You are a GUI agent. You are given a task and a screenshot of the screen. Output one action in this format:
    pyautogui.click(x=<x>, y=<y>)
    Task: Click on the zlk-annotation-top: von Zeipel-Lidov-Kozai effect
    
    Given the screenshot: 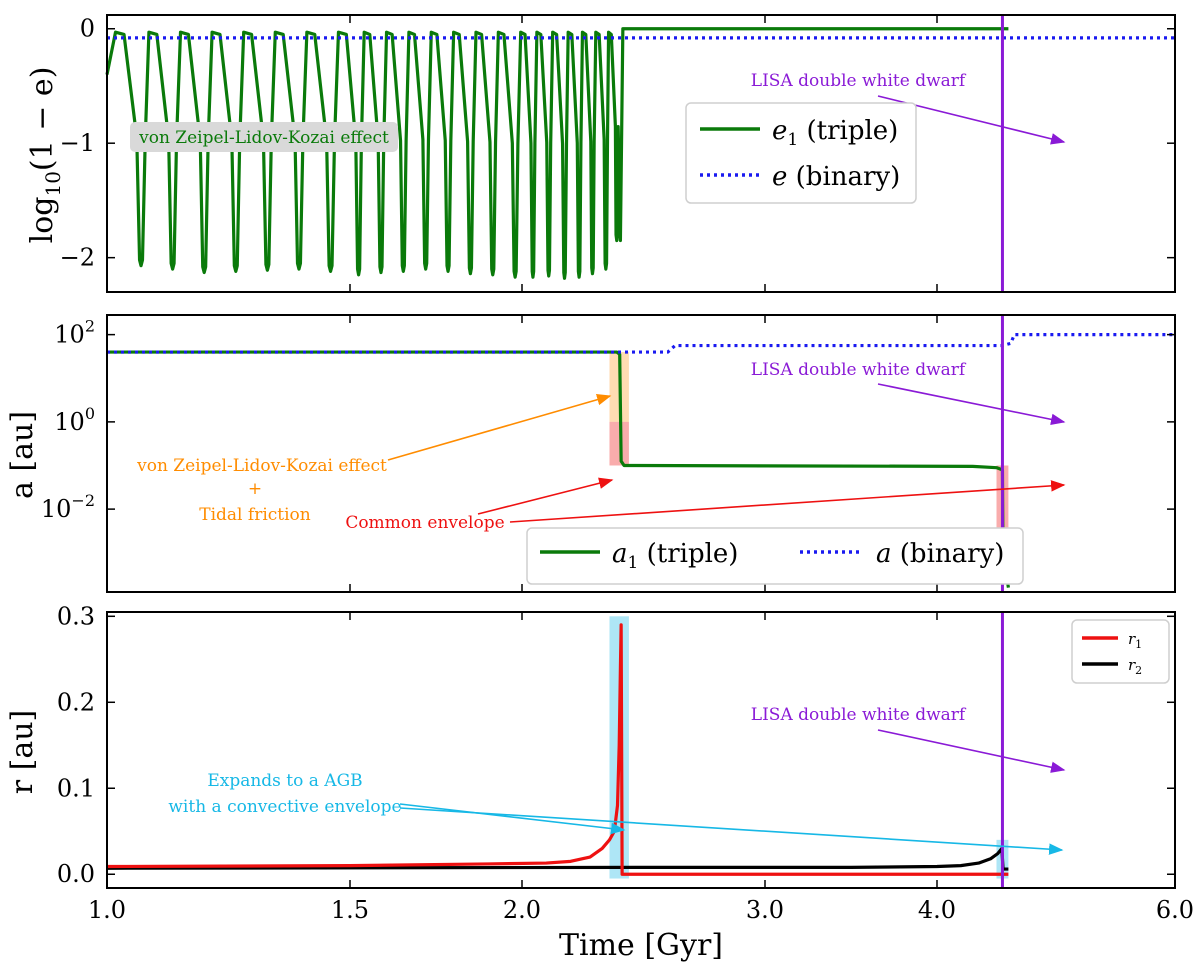 What is the action you would take?
    pyautogui.click(x=263, y=138)
    